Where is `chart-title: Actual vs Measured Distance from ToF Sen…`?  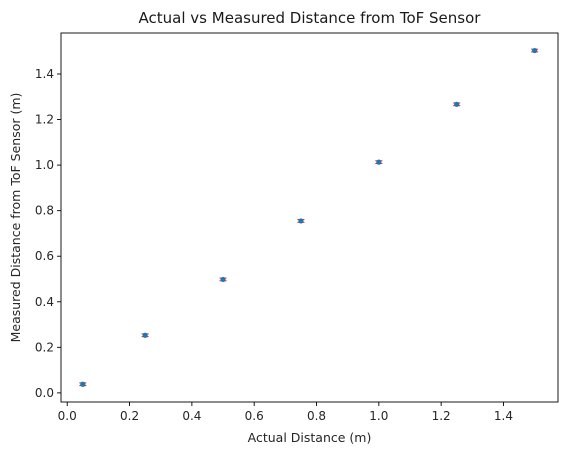 chart-title: Actual vs Measured Distance from ToF Sen… is located at coordinates (310, 18).